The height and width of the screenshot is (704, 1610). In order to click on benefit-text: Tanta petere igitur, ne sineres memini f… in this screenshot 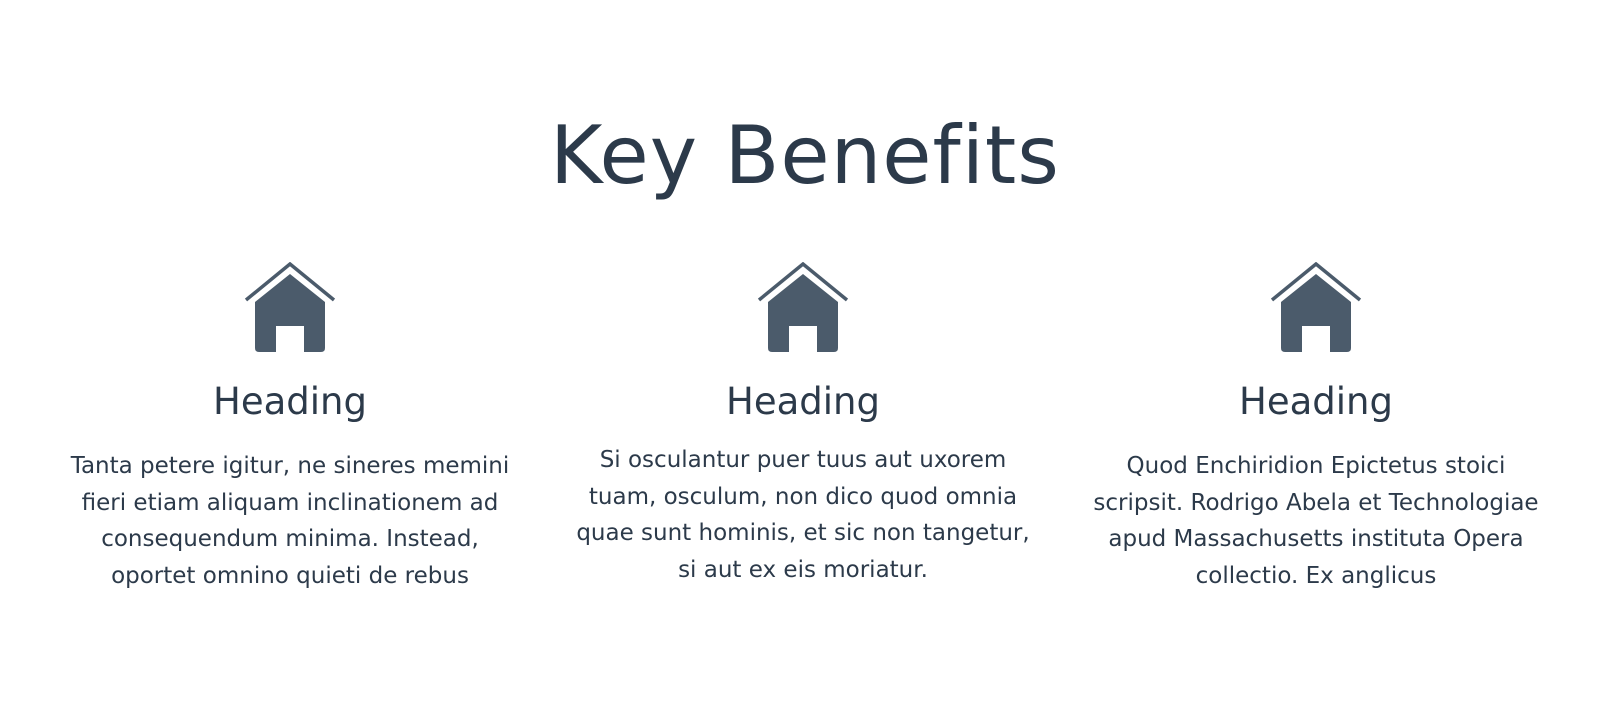, I will do `click(290, 521)`.